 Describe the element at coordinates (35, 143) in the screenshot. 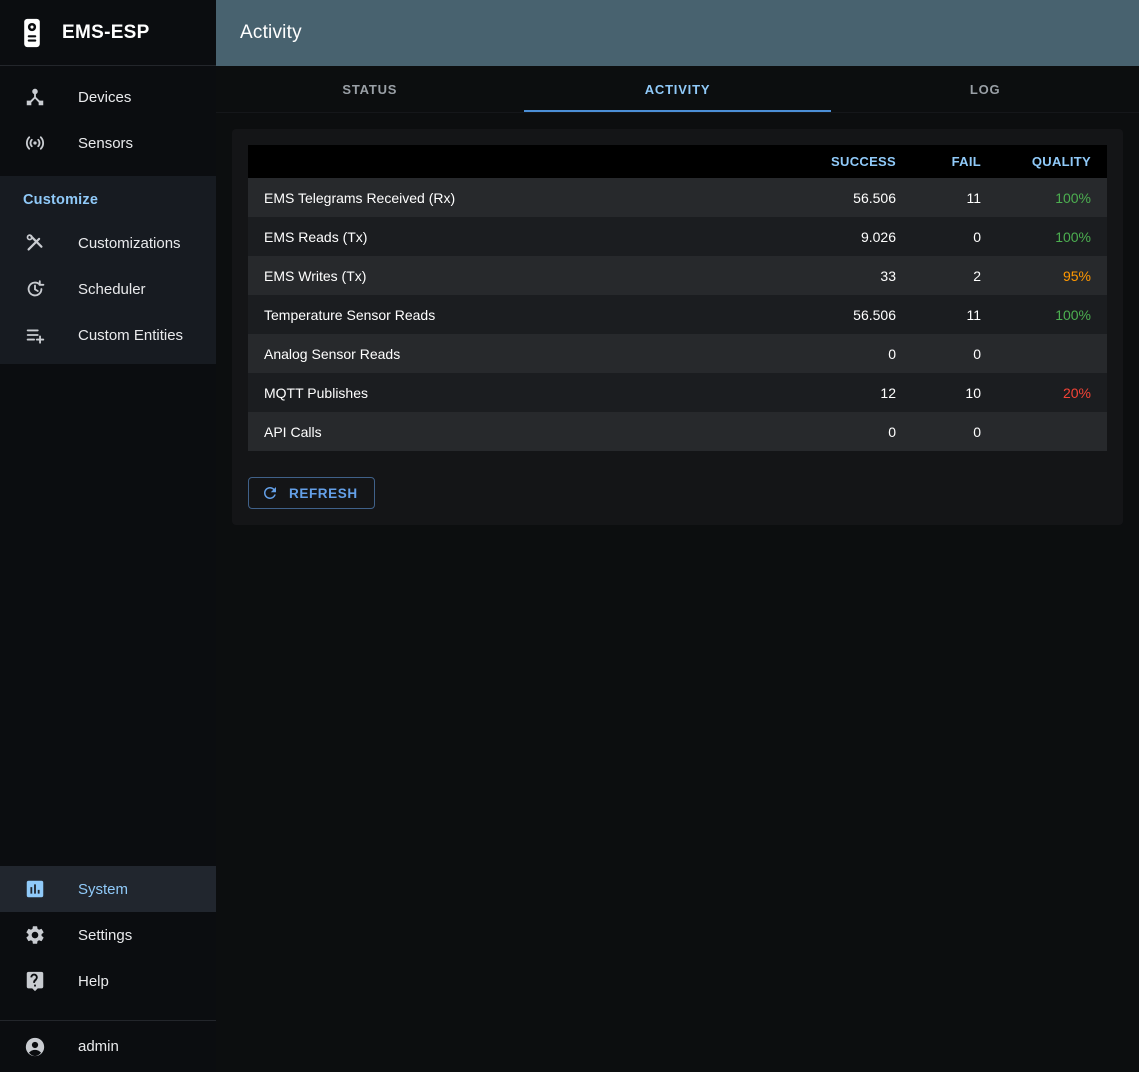

I see `sensors-icon` at that location.